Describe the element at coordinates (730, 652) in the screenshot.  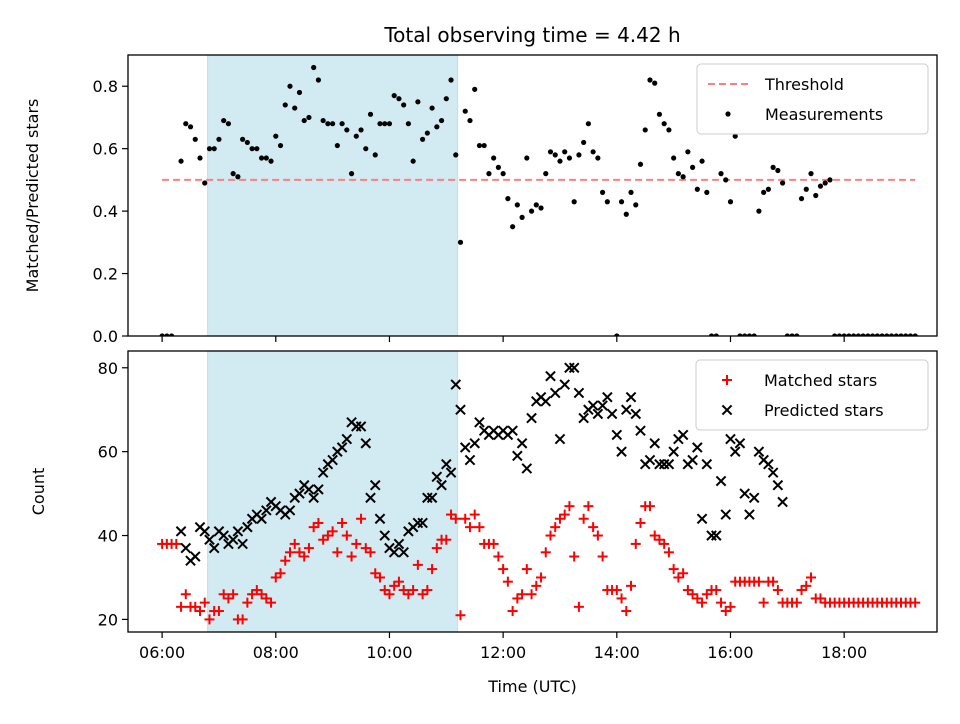
I see `x-tick-label: 16:00` at that location.